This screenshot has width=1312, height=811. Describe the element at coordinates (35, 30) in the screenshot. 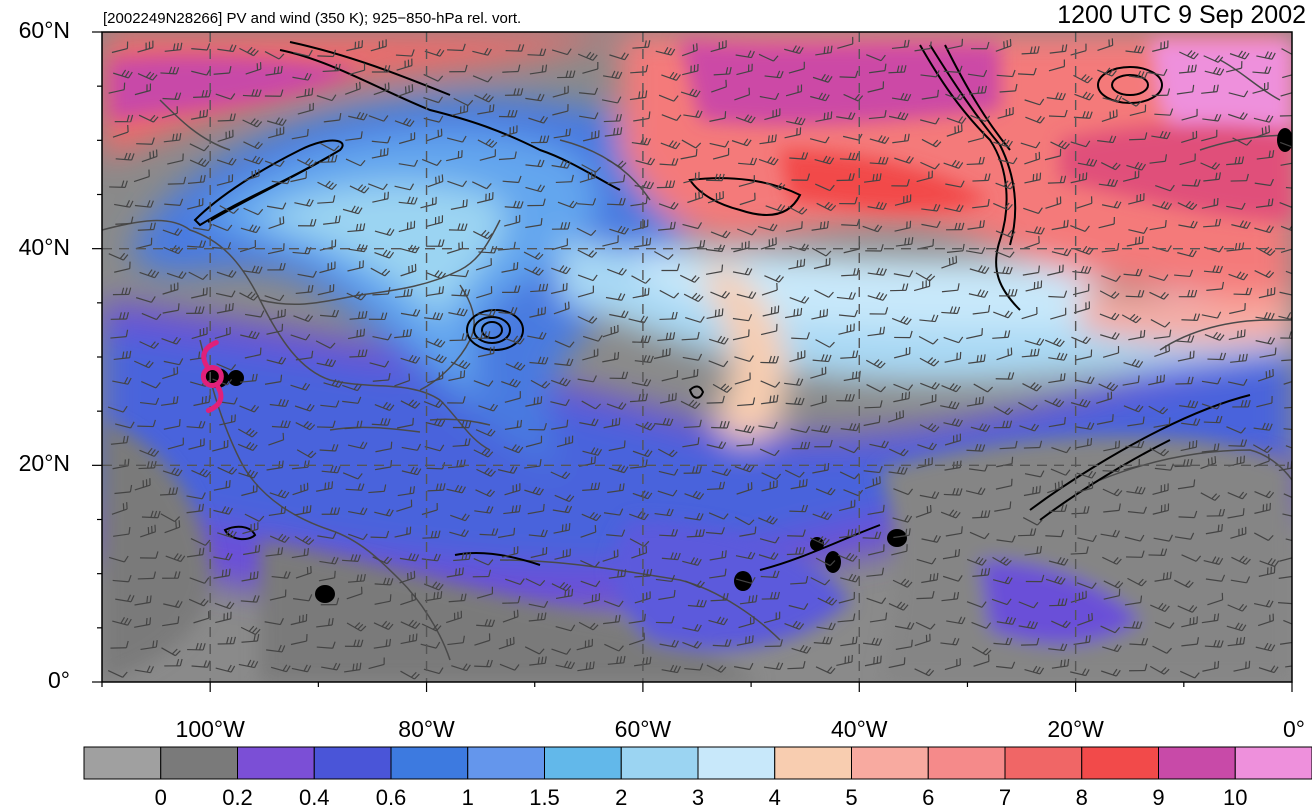

I see `latitude-label: 60°N` at that location.